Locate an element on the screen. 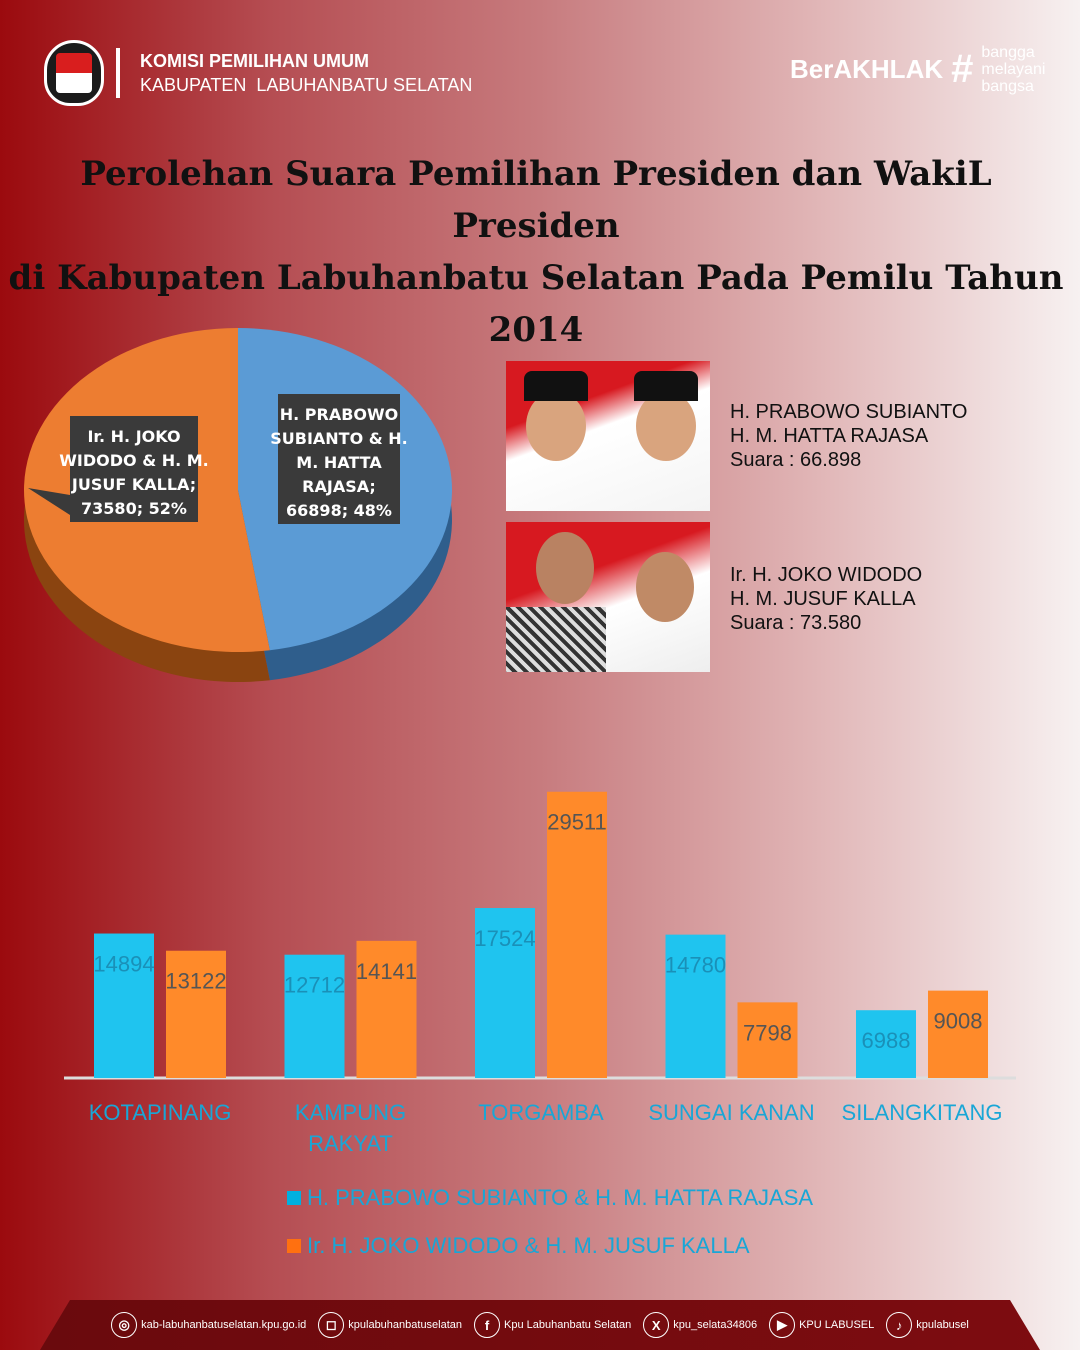 The width and height of the screenshot is (1080, 1350). social-link: f Kpu Labuhanbatu Selatan is located at coordinates (552, 1325).